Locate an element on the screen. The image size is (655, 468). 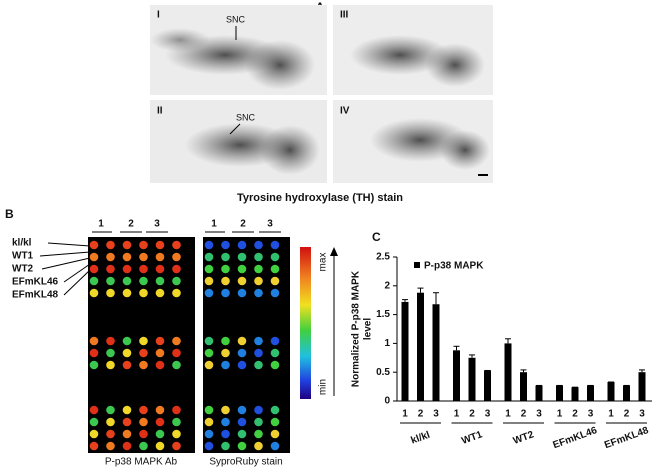
group-label: EFmKL48 is located at coordinates (627, 438).